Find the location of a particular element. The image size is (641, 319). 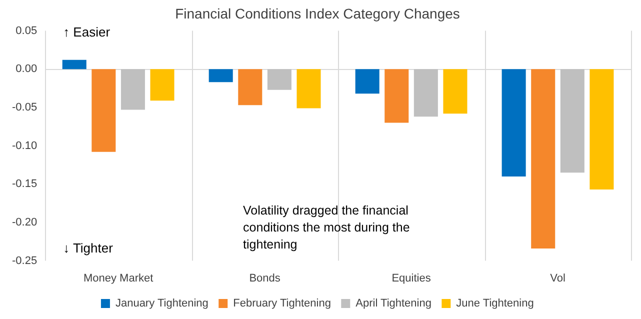

legend-label: June Tightening is located at coordinates (495, 304).